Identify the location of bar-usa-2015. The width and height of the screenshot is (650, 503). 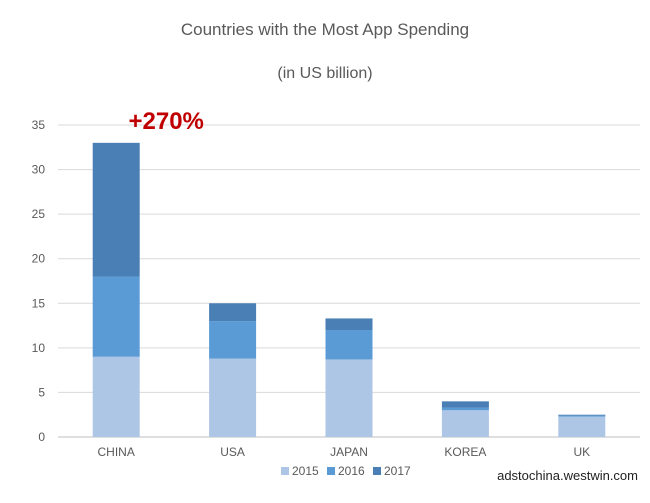
(233, 397).